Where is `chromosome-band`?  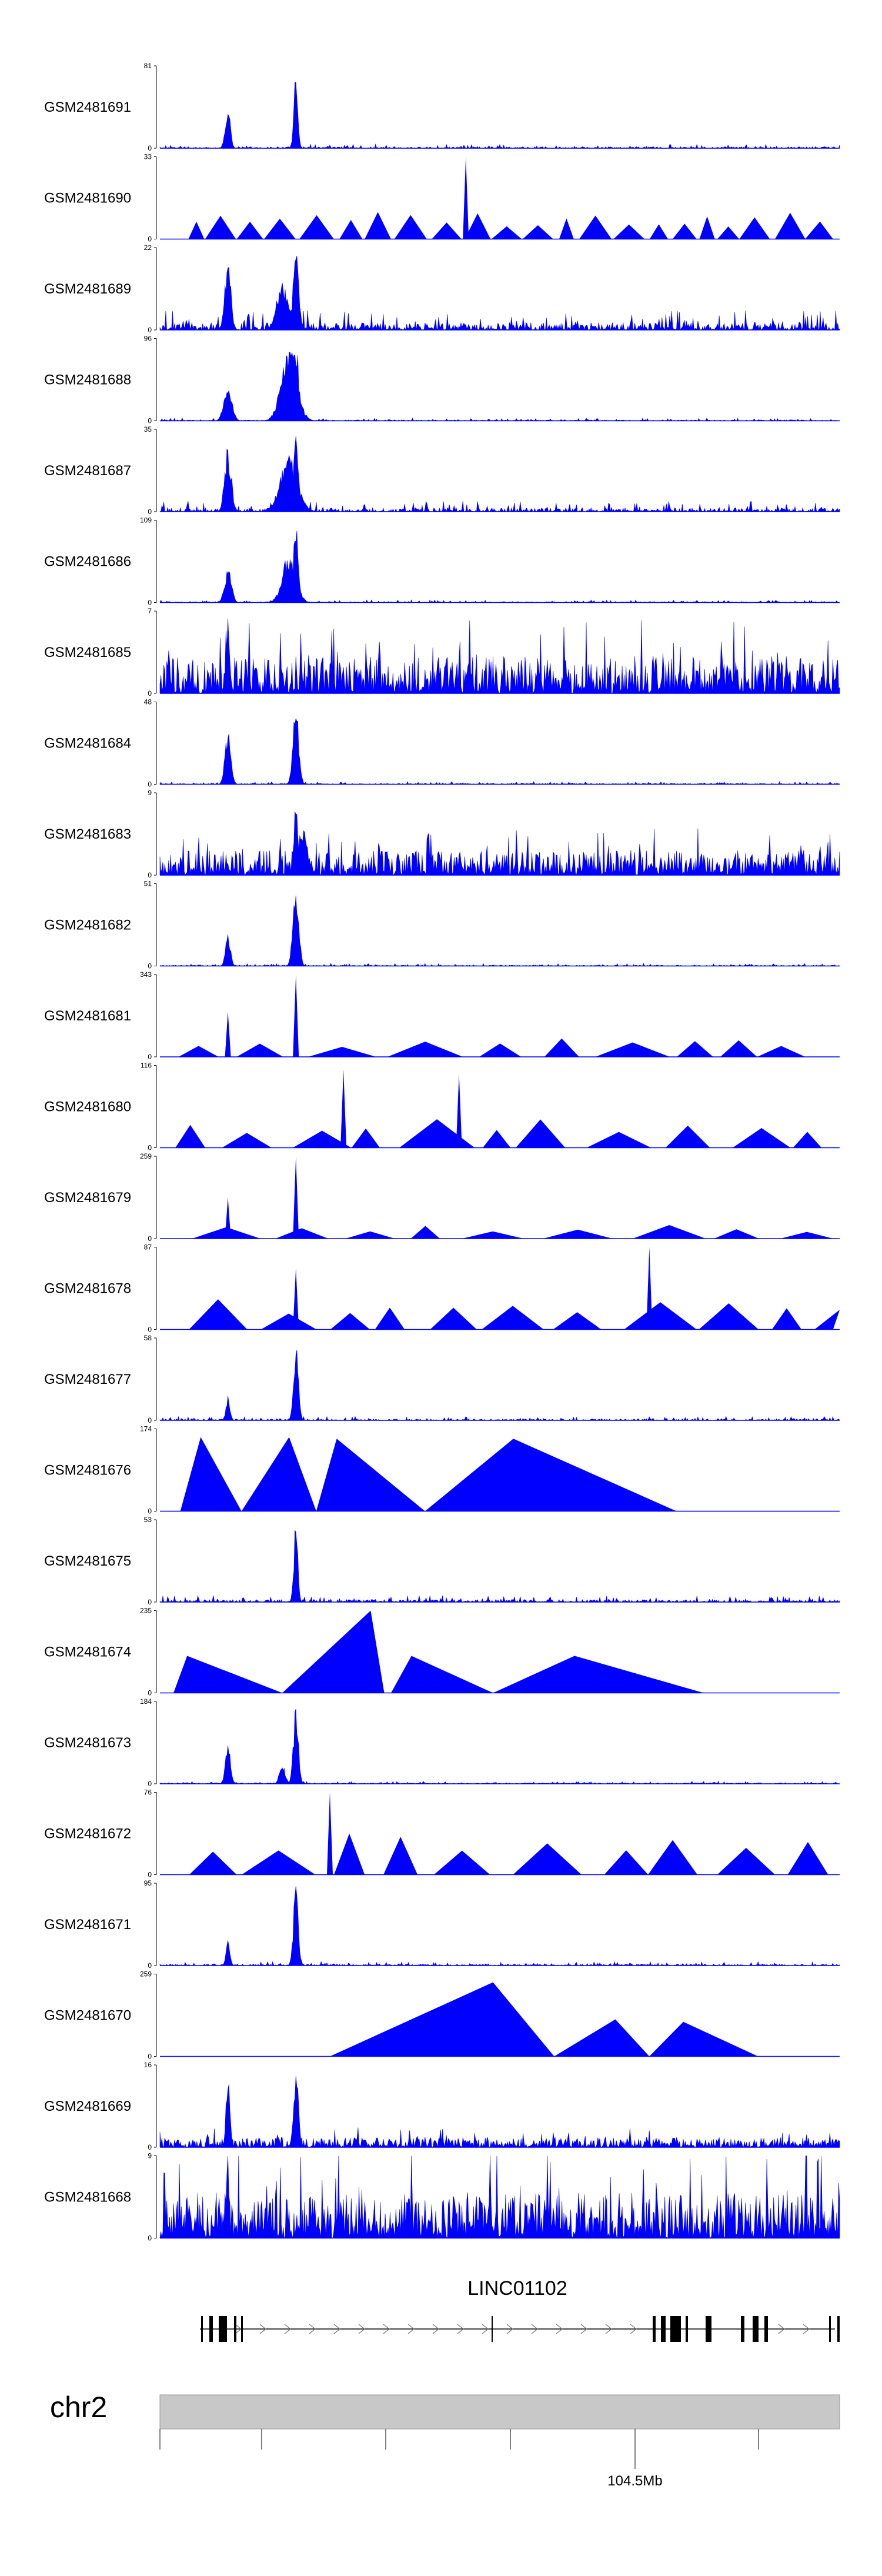 chromosome-band is located at coordinates (499, 2412).